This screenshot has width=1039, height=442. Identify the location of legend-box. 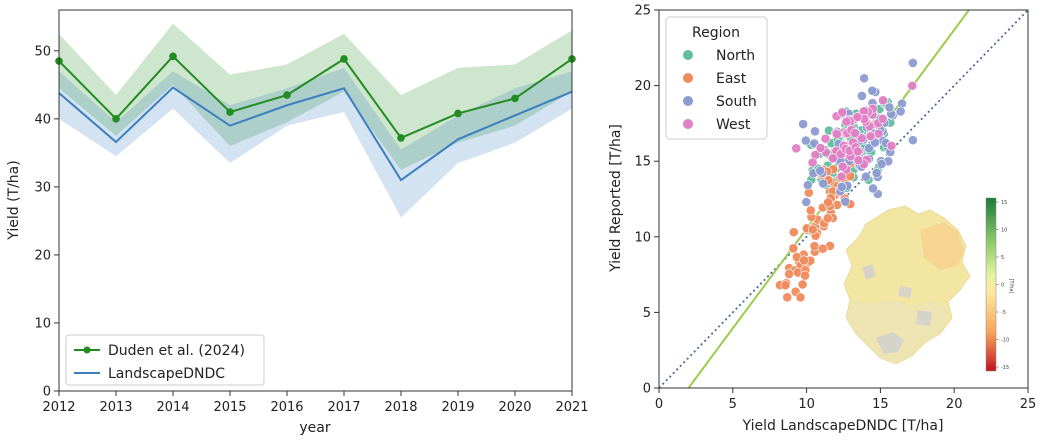
(716, 78).